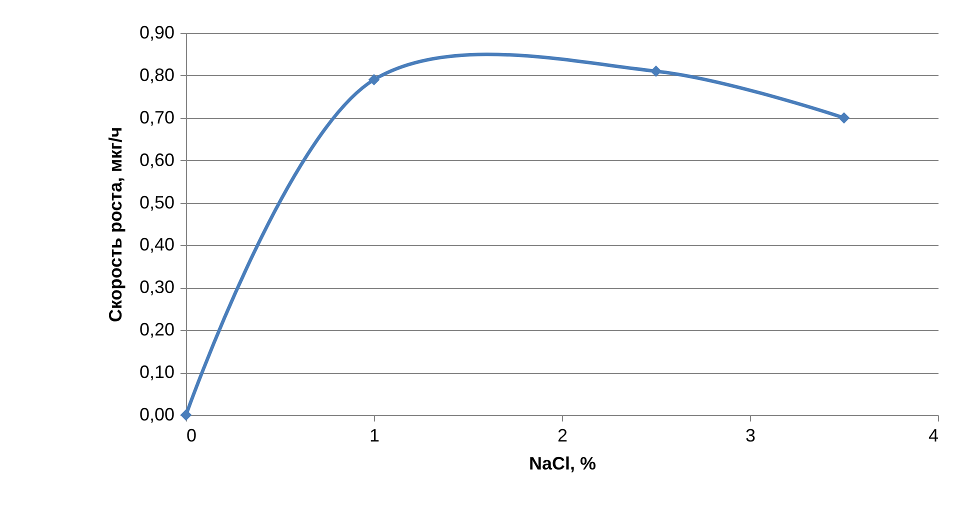 This screenshot has height=509, width=961. Describe the element at coordinates (156, 32) in the screenshot. I see `y-tick-label: 0,90` at that location.